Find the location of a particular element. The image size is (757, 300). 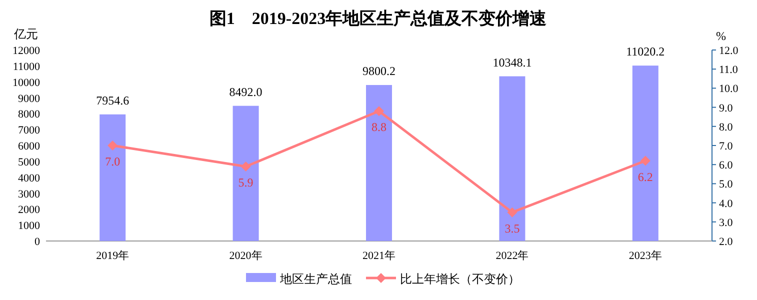

legend-label: 比上年增长（不变价） is located at coordinates (460, 279).